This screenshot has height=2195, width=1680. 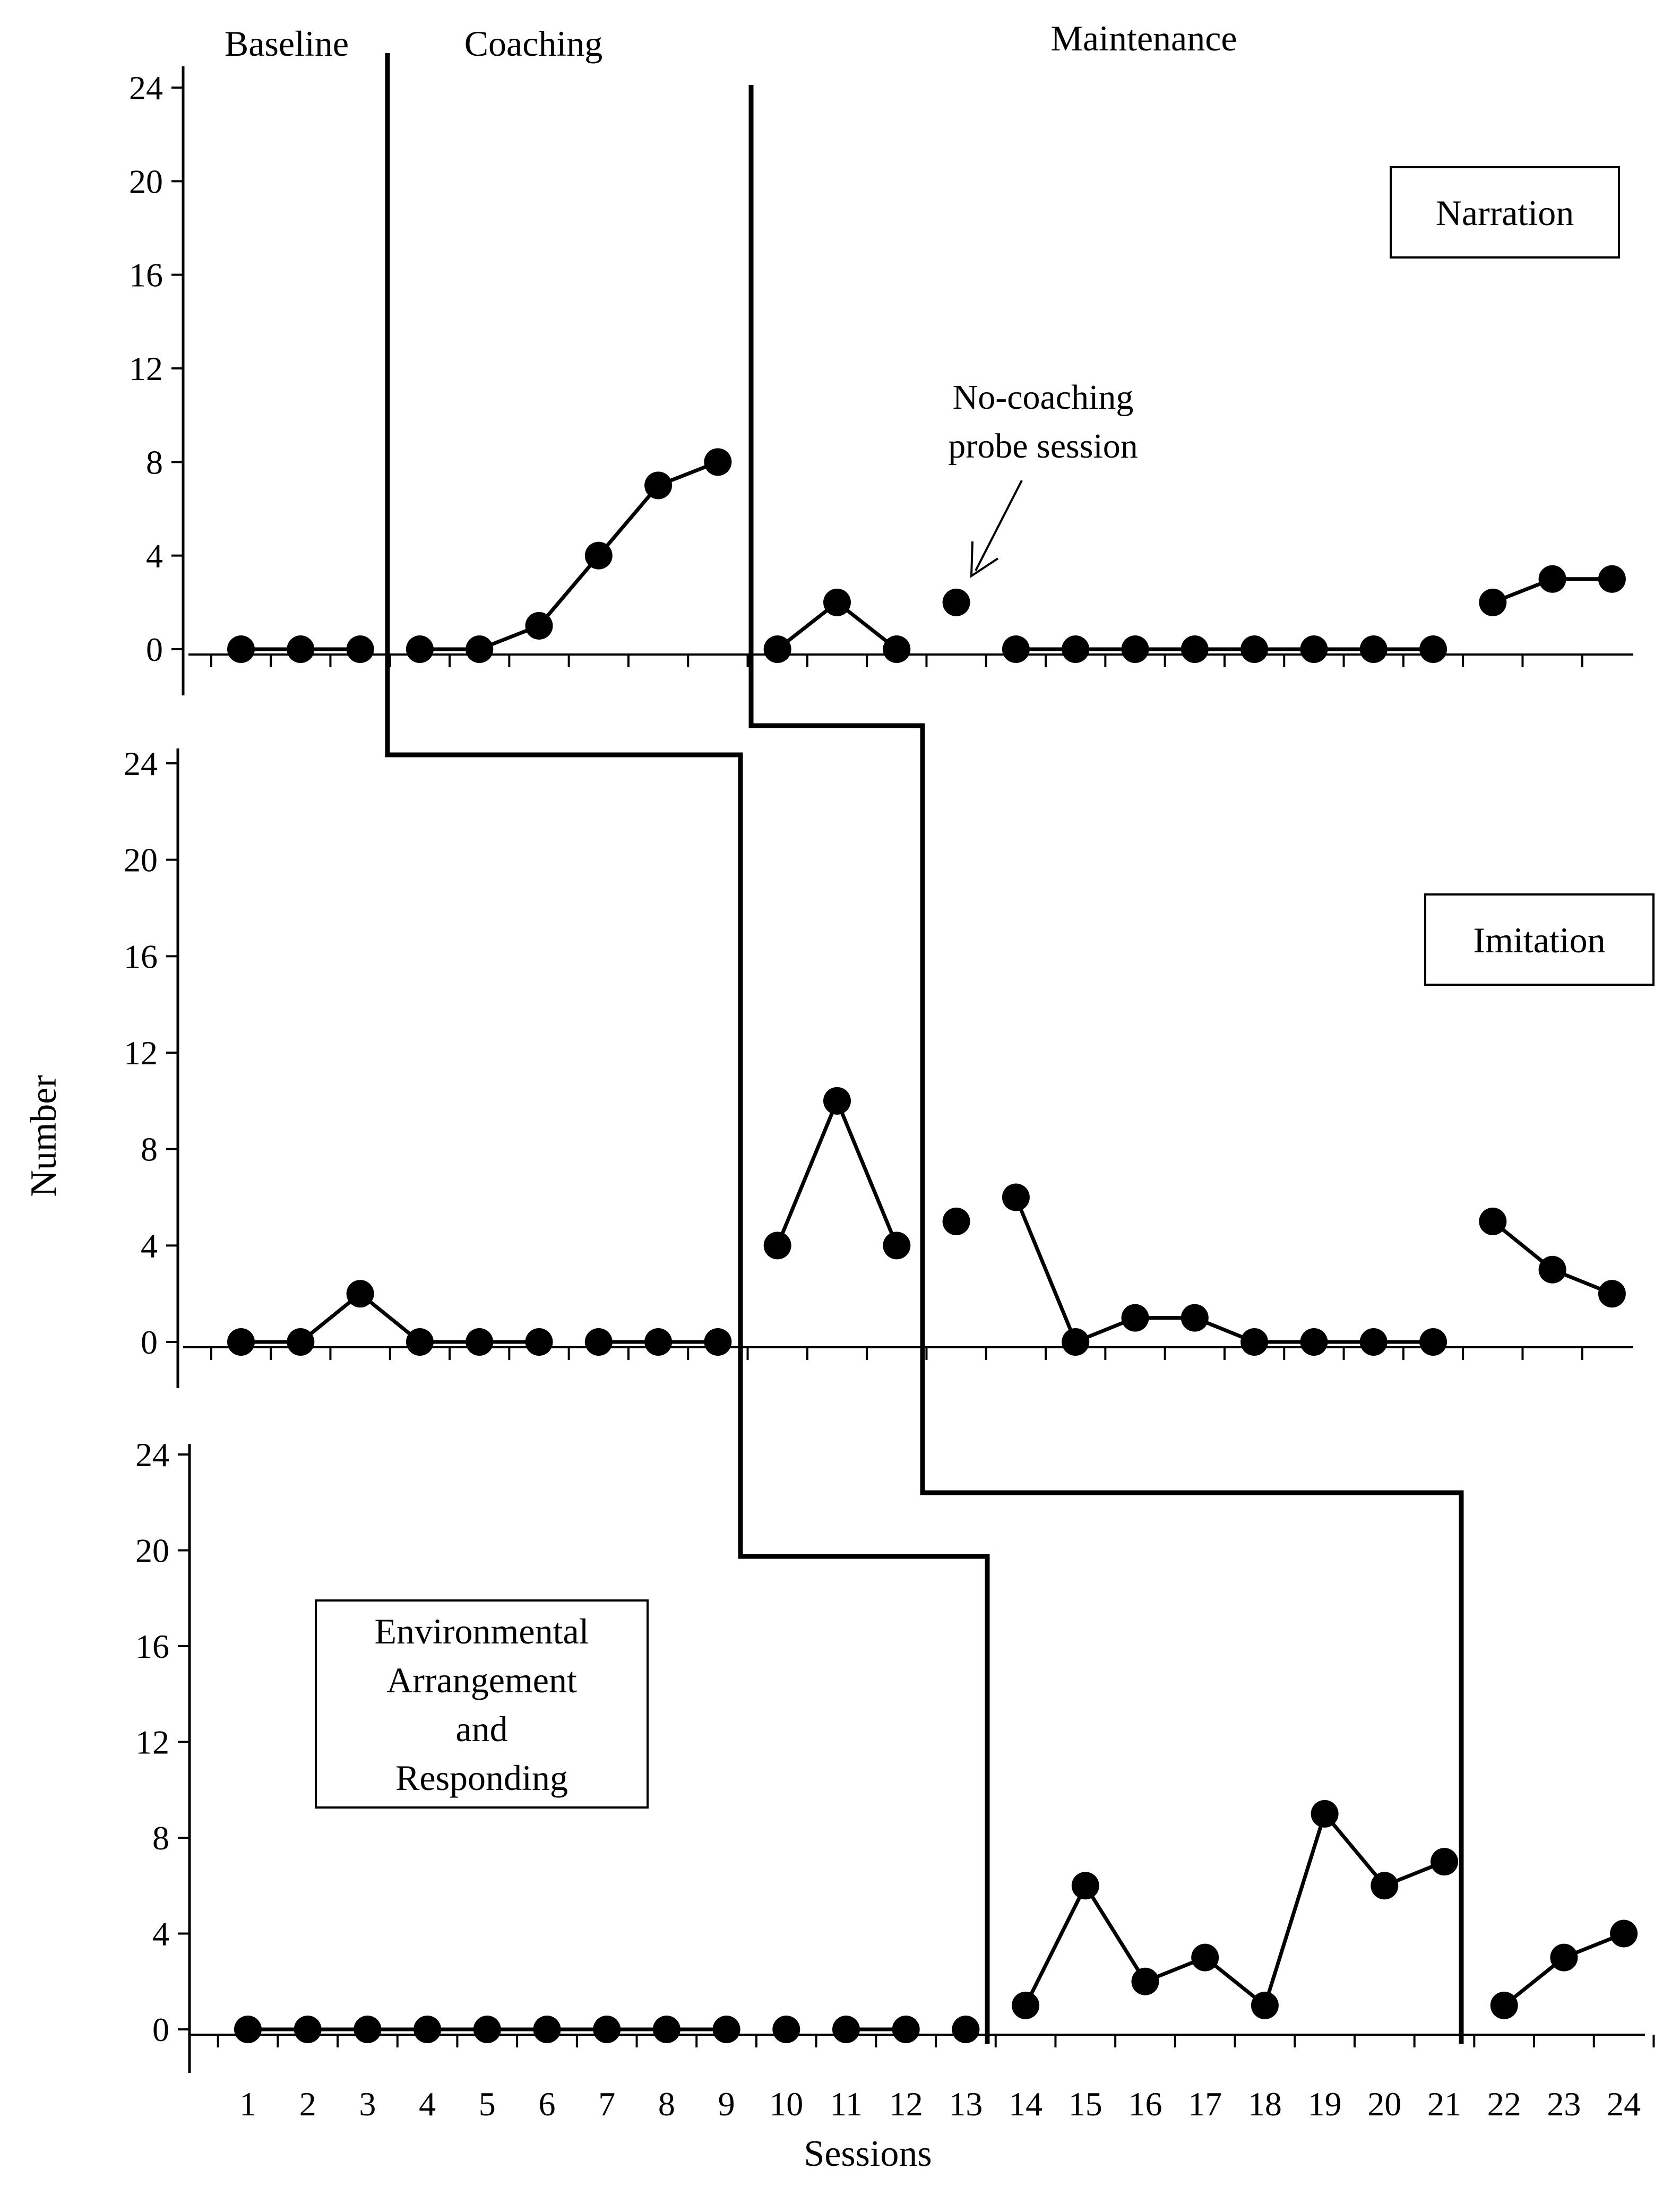 I want to click on panel-3-series-line, so click(x=1234, y=1910).